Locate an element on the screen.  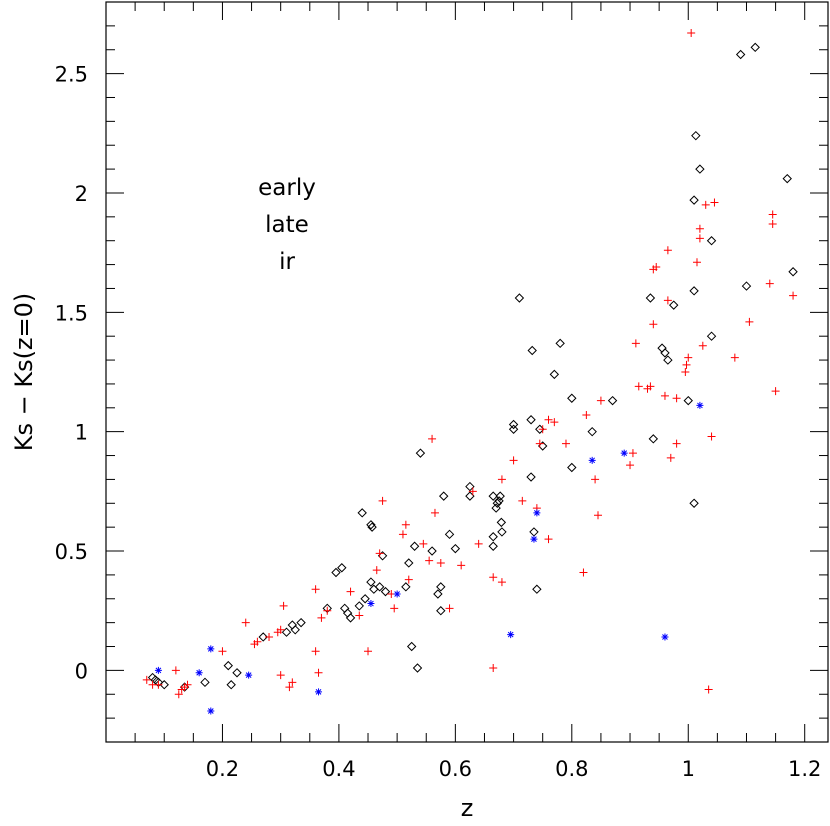
legend-label-ir: ir is located at coordinates (287, 262).